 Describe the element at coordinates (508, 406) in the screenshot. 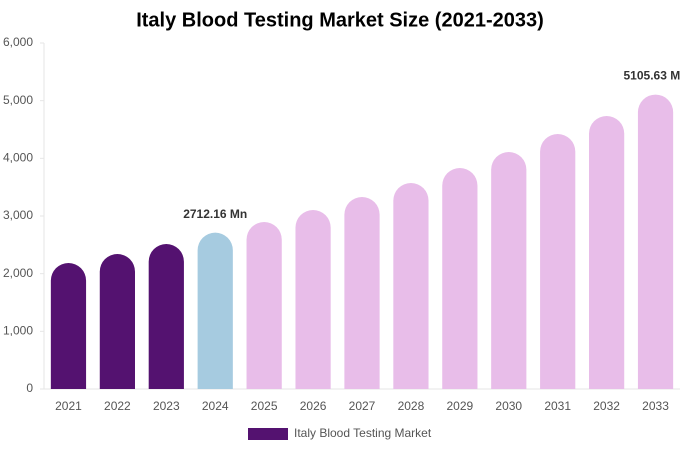

I see `x-tick-label: 2030` at that location.